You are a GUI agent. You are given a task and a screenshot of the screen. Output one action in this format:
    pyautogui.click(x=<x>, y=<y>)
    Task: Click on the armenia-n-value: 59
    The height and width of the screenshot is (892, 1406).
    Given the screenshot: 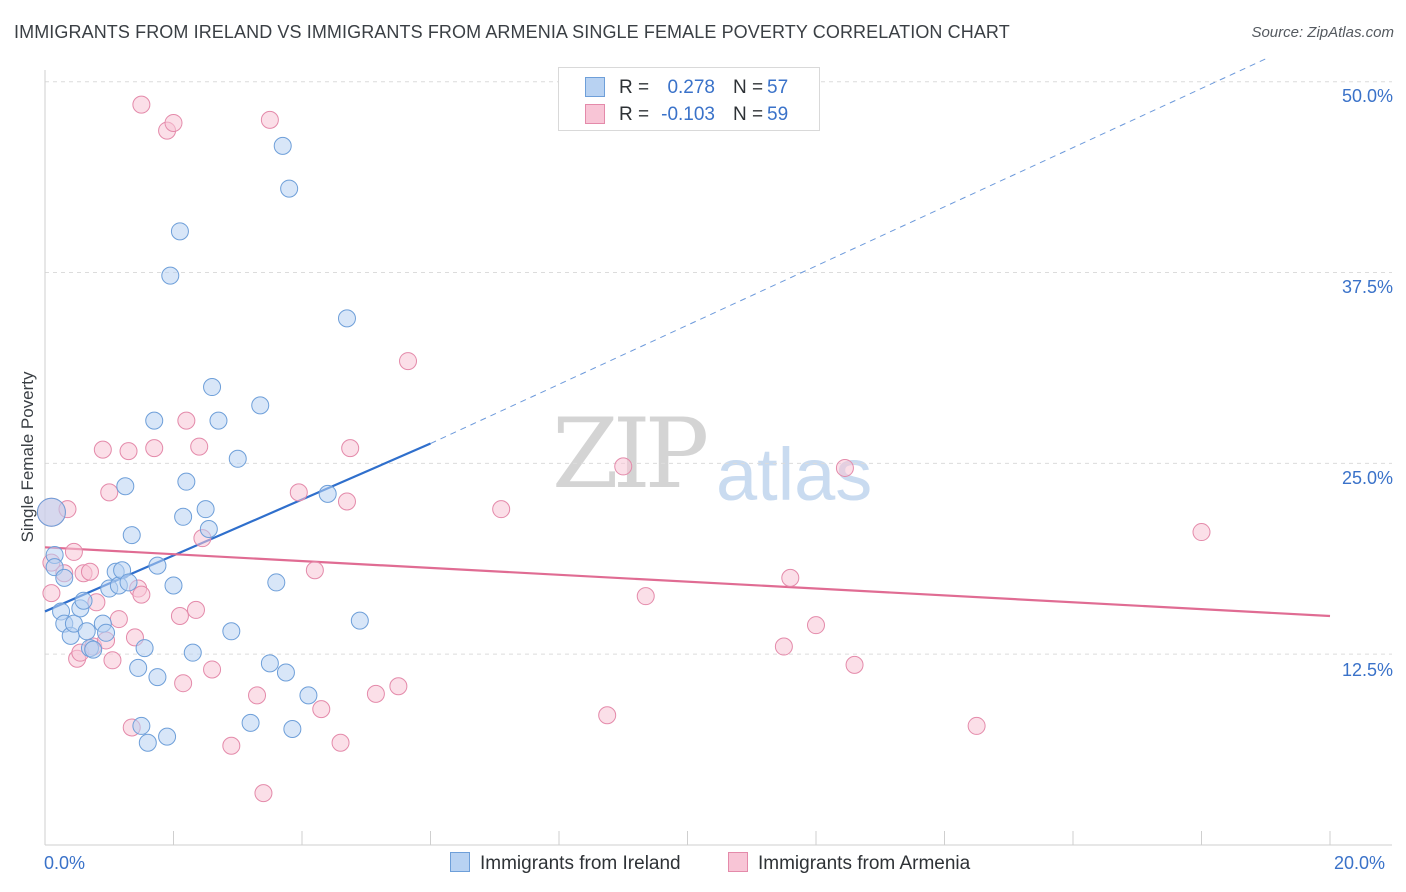 What is the action you would take?
    pyautogui.click(x=778, y=114)
    